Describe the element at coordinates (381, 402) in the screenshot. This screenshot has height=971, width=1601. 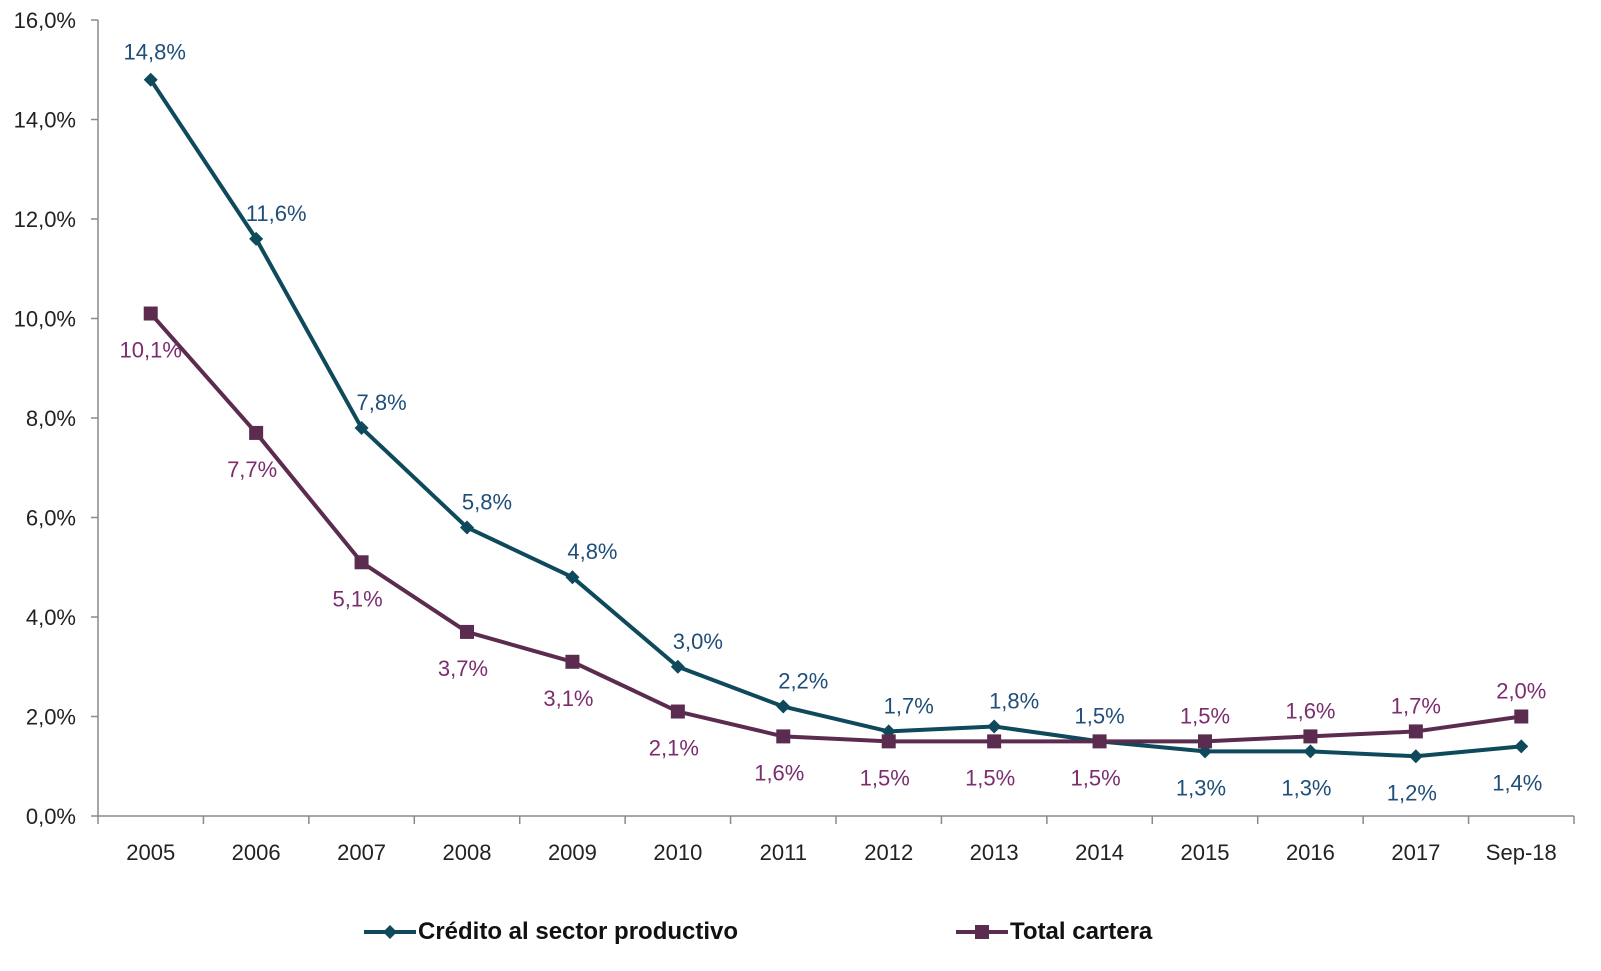
I see `data-label: 7,8%` at that location.